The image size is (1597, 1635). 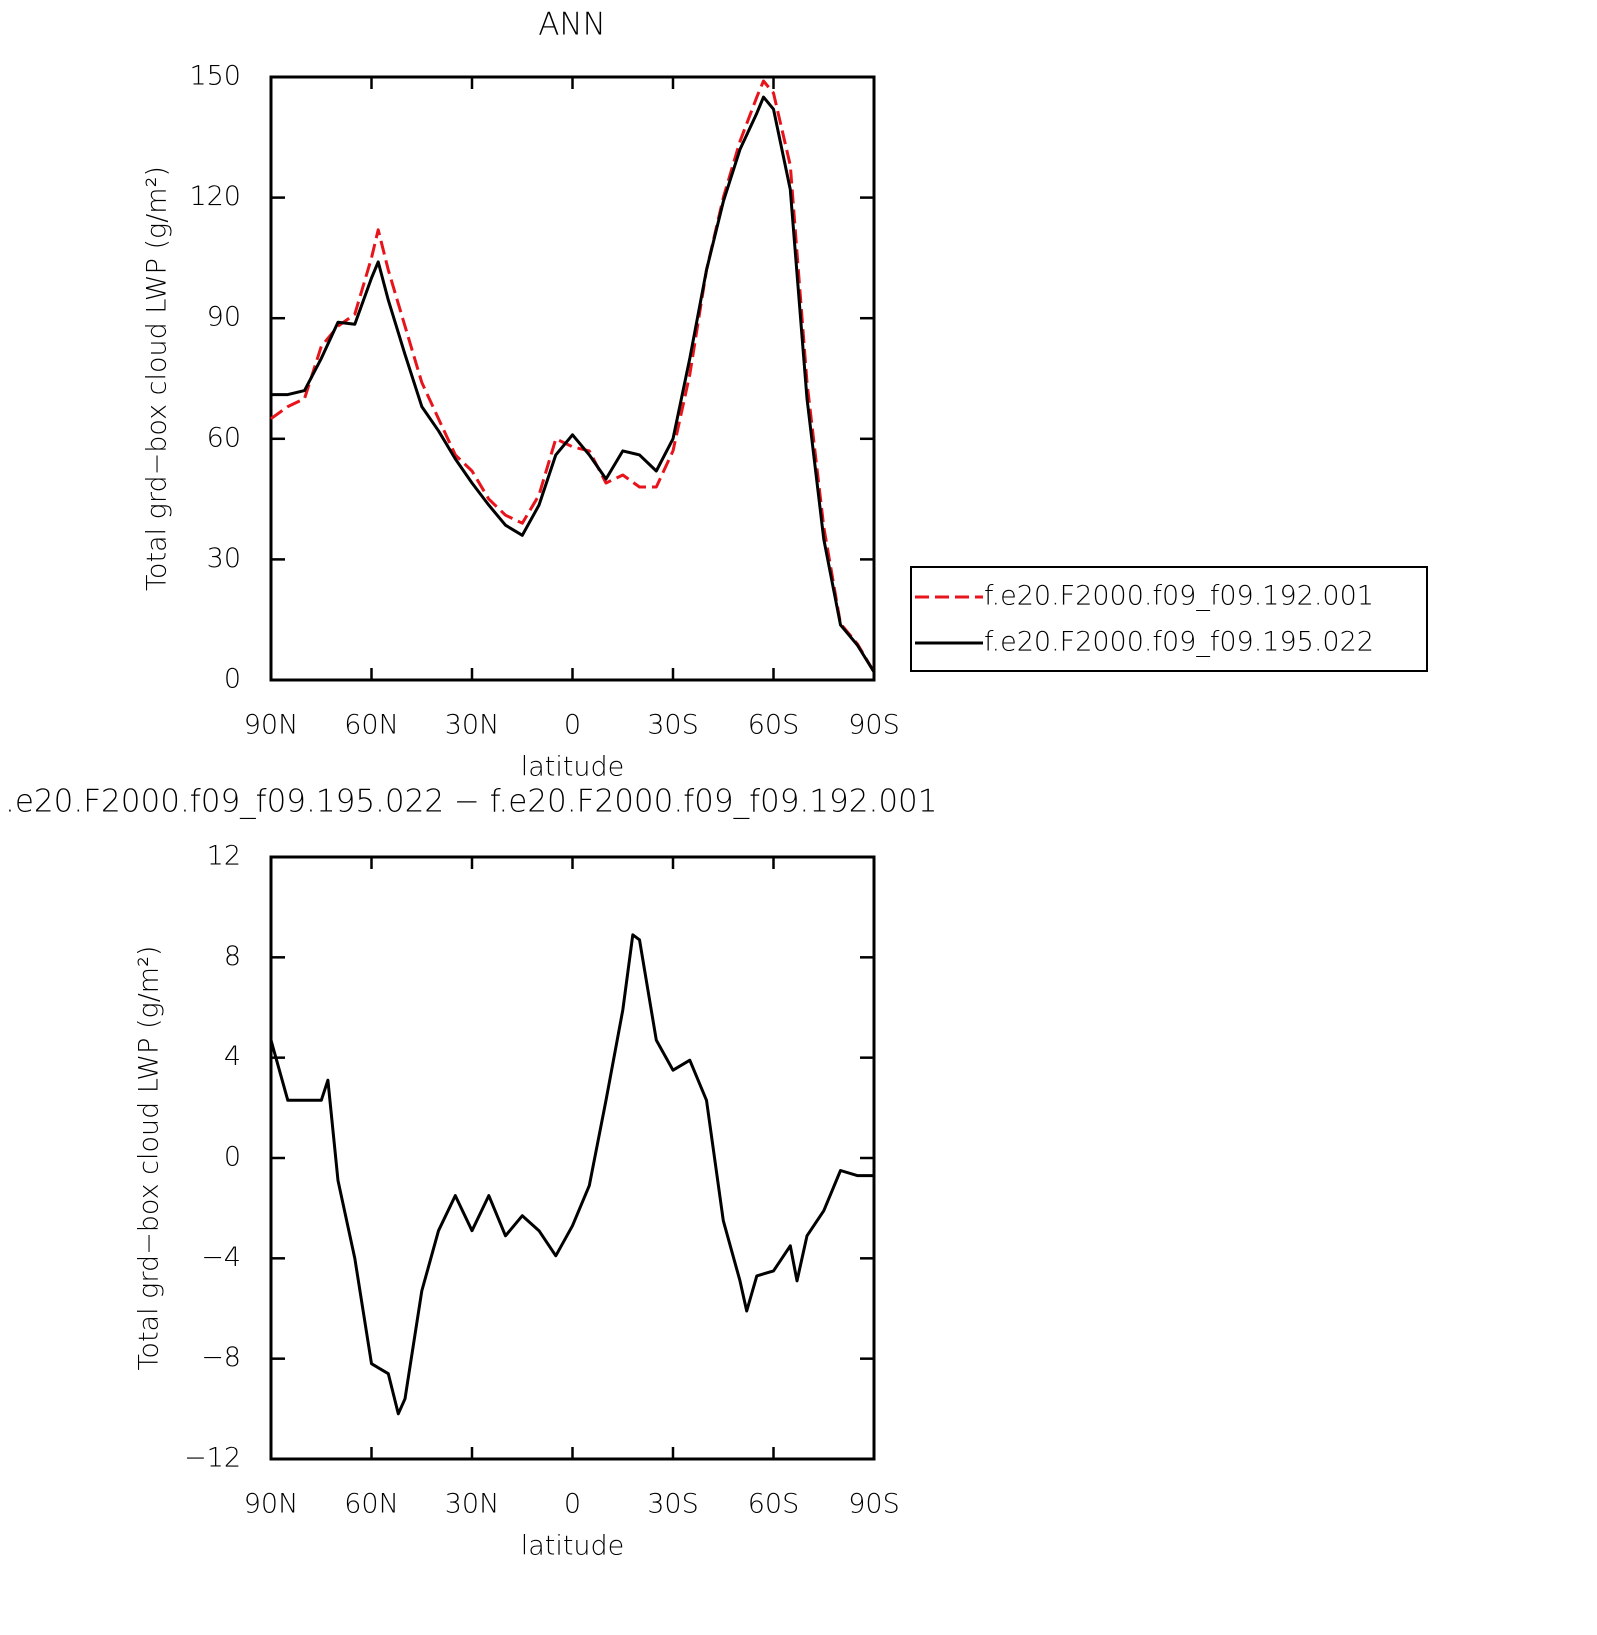 I want to click on y-tick-label: 30, so click(x=224, y=558).